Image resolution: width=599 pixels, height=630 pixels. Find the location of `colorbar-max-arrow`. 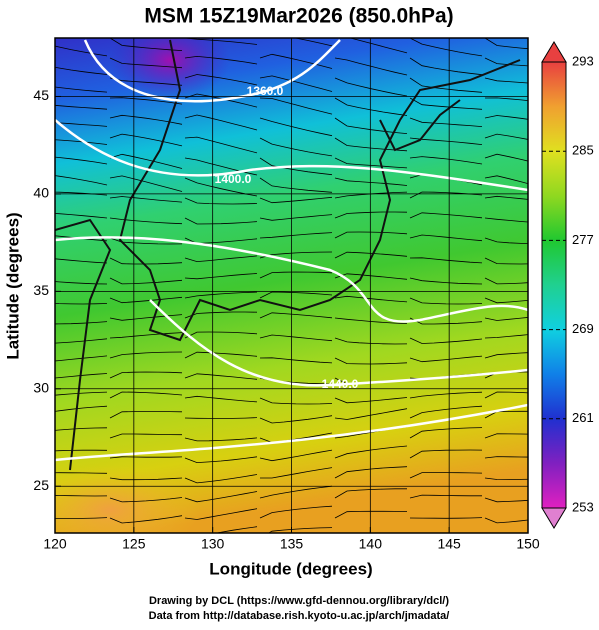

colorbar-max-arrow is located at coordinates (554, 52).